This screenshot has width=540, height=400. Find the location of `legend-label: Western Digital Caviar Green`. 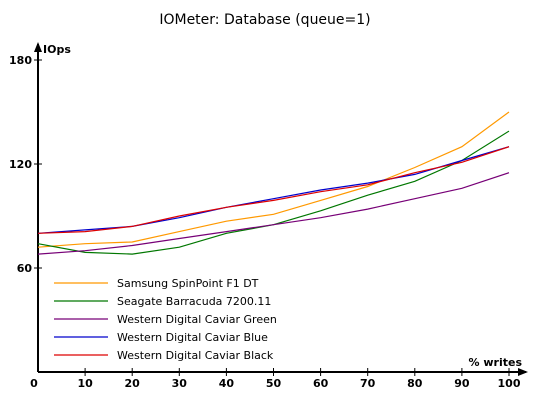

legend-label: Western Digital Caviar Green is located at coordinates (197, 319).